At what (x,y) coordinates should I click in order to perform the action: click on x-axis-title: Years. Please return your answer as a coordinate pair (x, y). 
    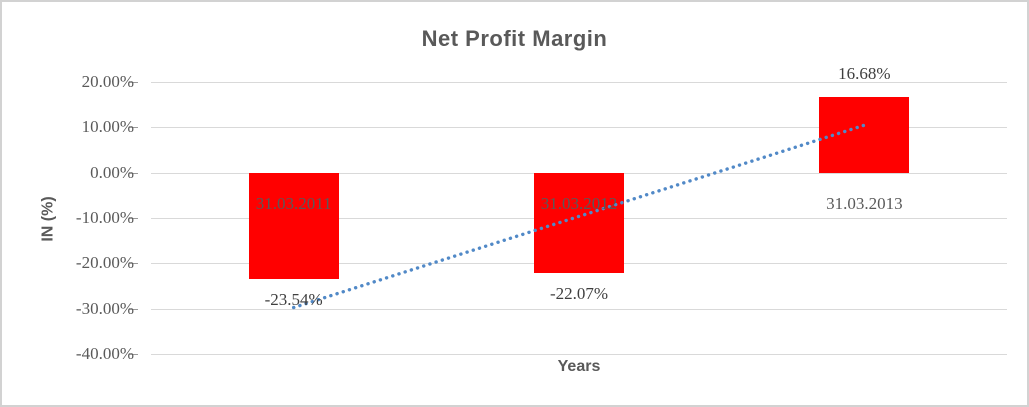
    Looking at the image, I should click on (579, 366).